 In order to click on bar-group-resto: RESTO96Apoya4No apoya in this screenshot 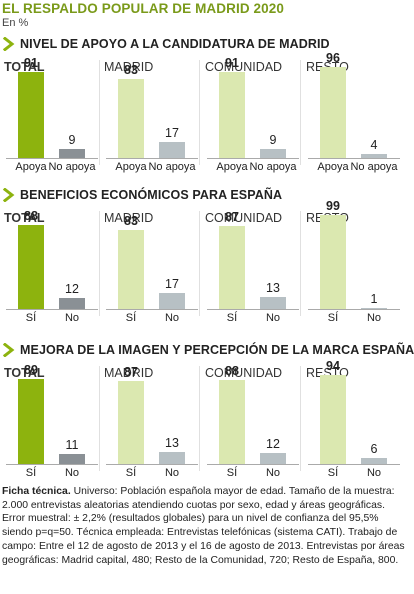, I will do `click(355, 112)`.